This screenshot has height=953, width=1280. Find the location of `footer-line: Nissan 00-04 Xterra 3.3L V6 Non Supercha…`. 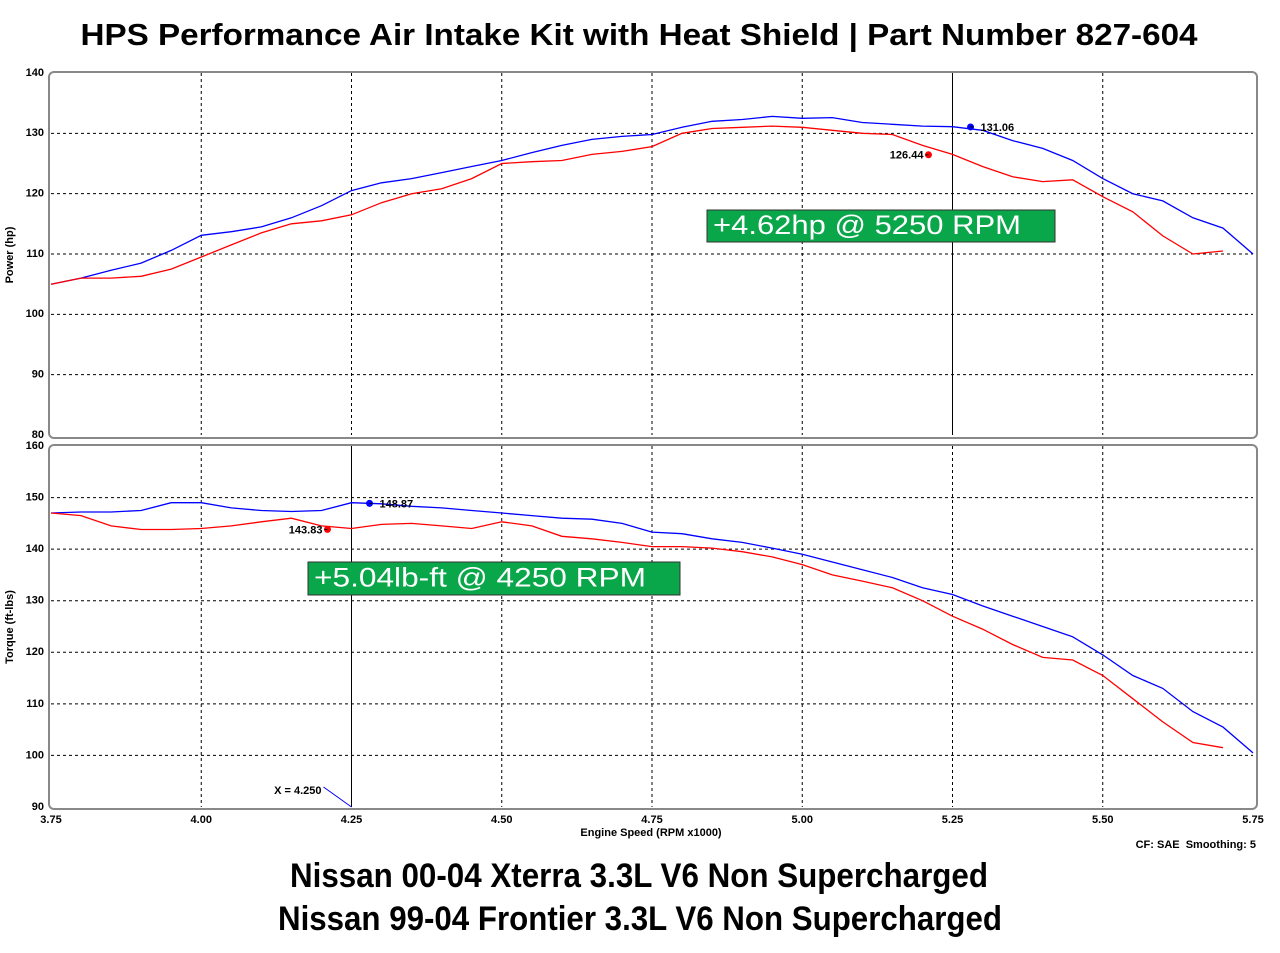

footer-line: Nissan 00-04 Xterra 3.3L V6 Non Supercha… is located at coordinates (639, 876).